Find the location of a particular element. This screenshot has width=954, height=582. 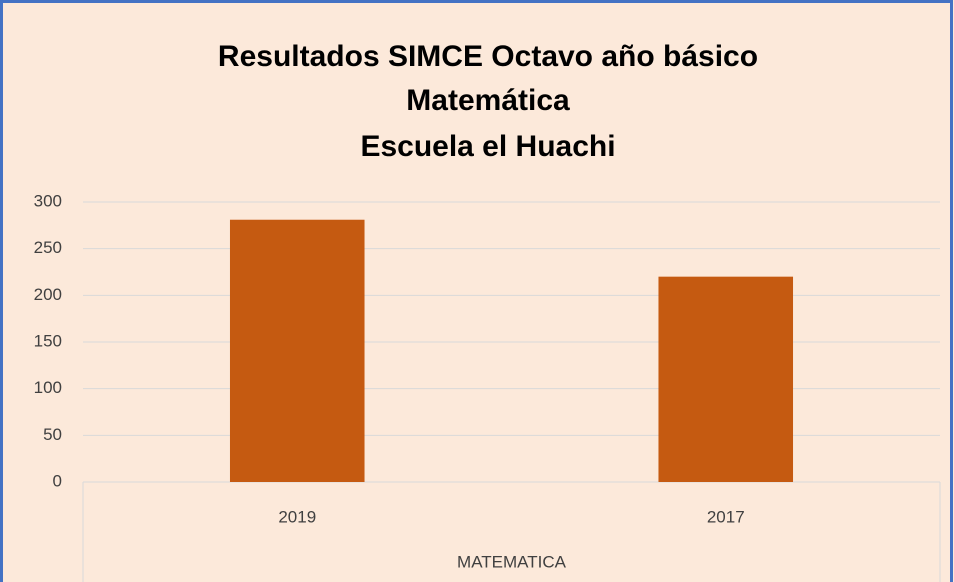

chart-title: Resultados SIMCE Octavo año básico is located at coordinates (488, 56).